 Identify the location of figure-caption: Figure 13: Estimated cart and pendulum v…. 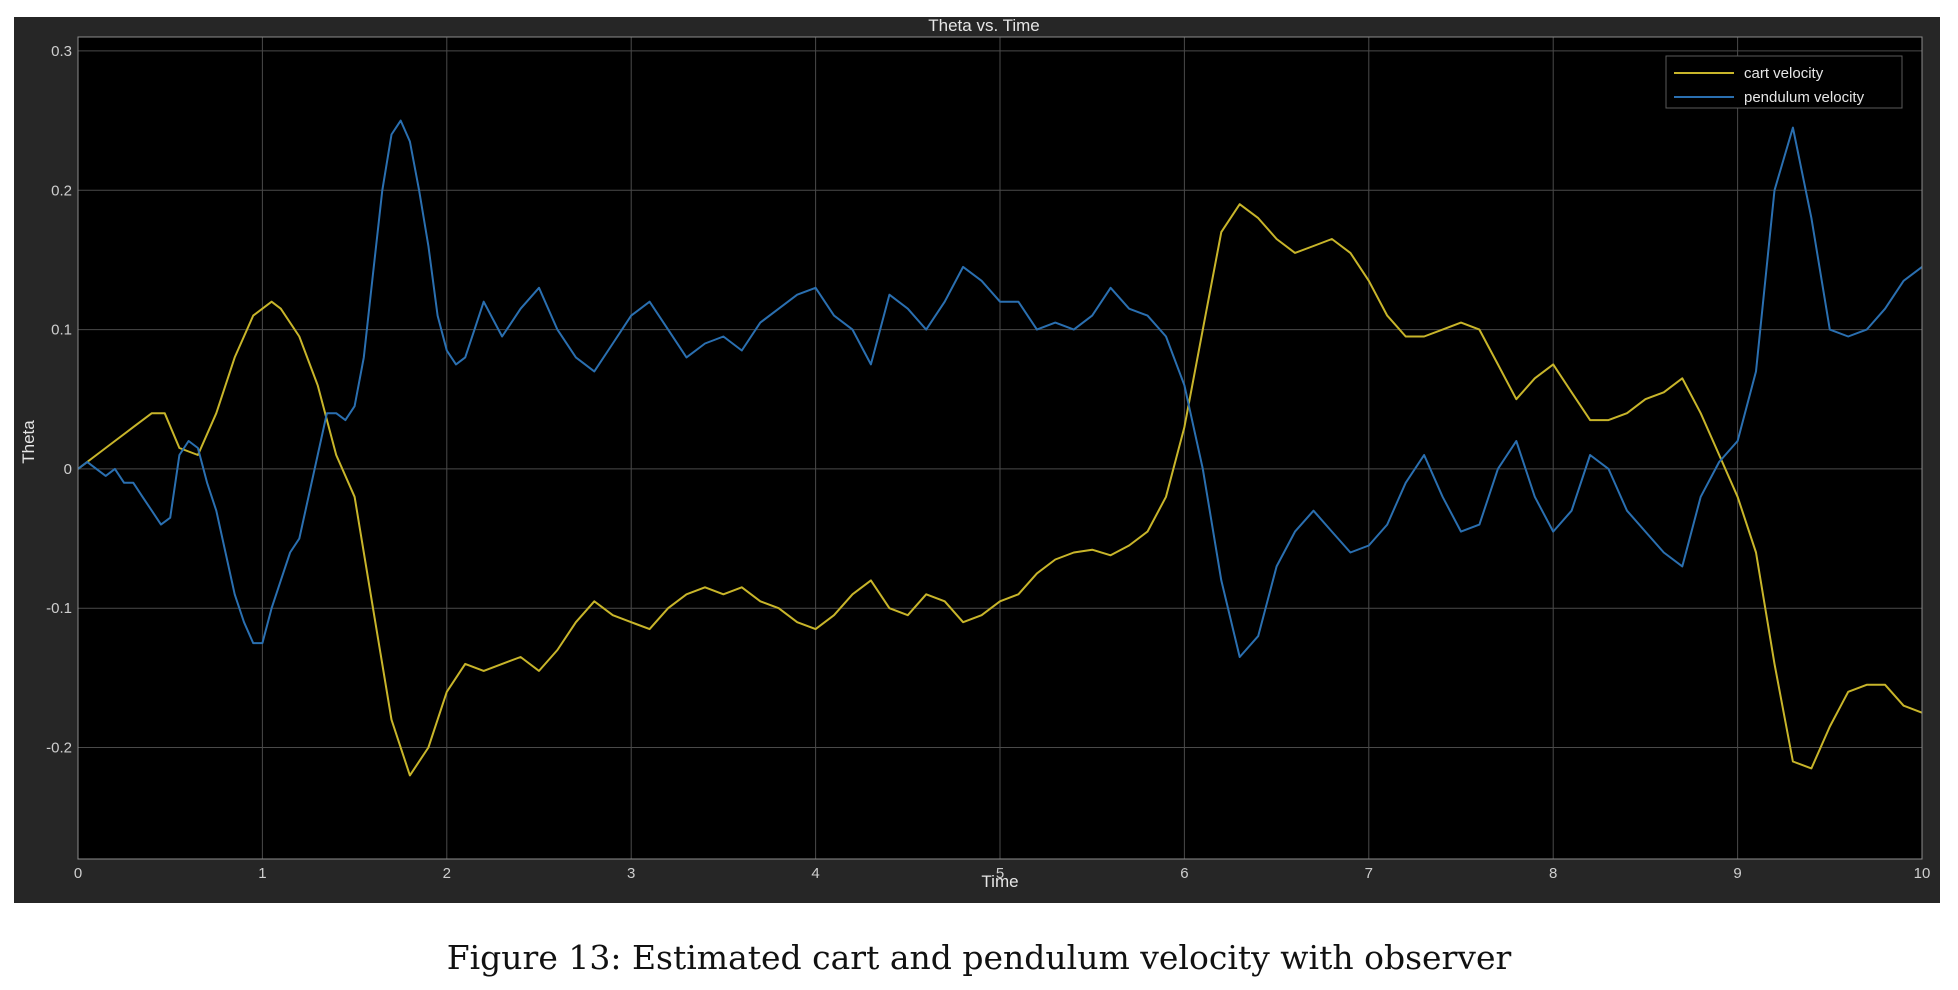
(979, 957).